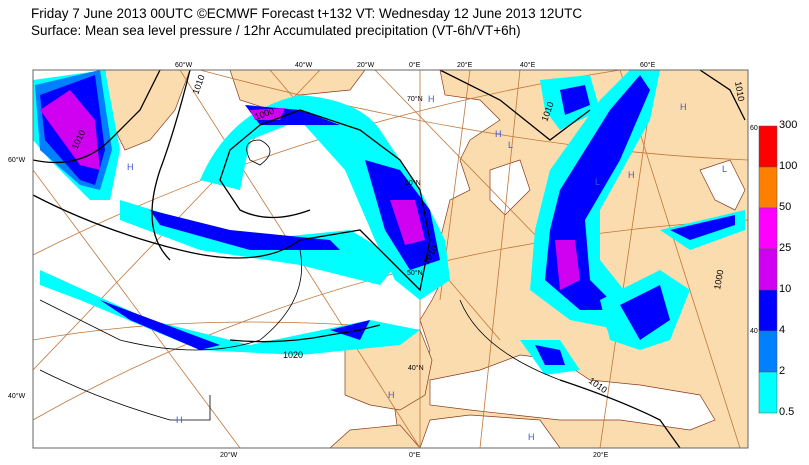 The width and height of the screenshot is (809, 465). Describe the element at coordinates (184, 65) in the screenshot. I see `lon-label: 60°W` at that location.